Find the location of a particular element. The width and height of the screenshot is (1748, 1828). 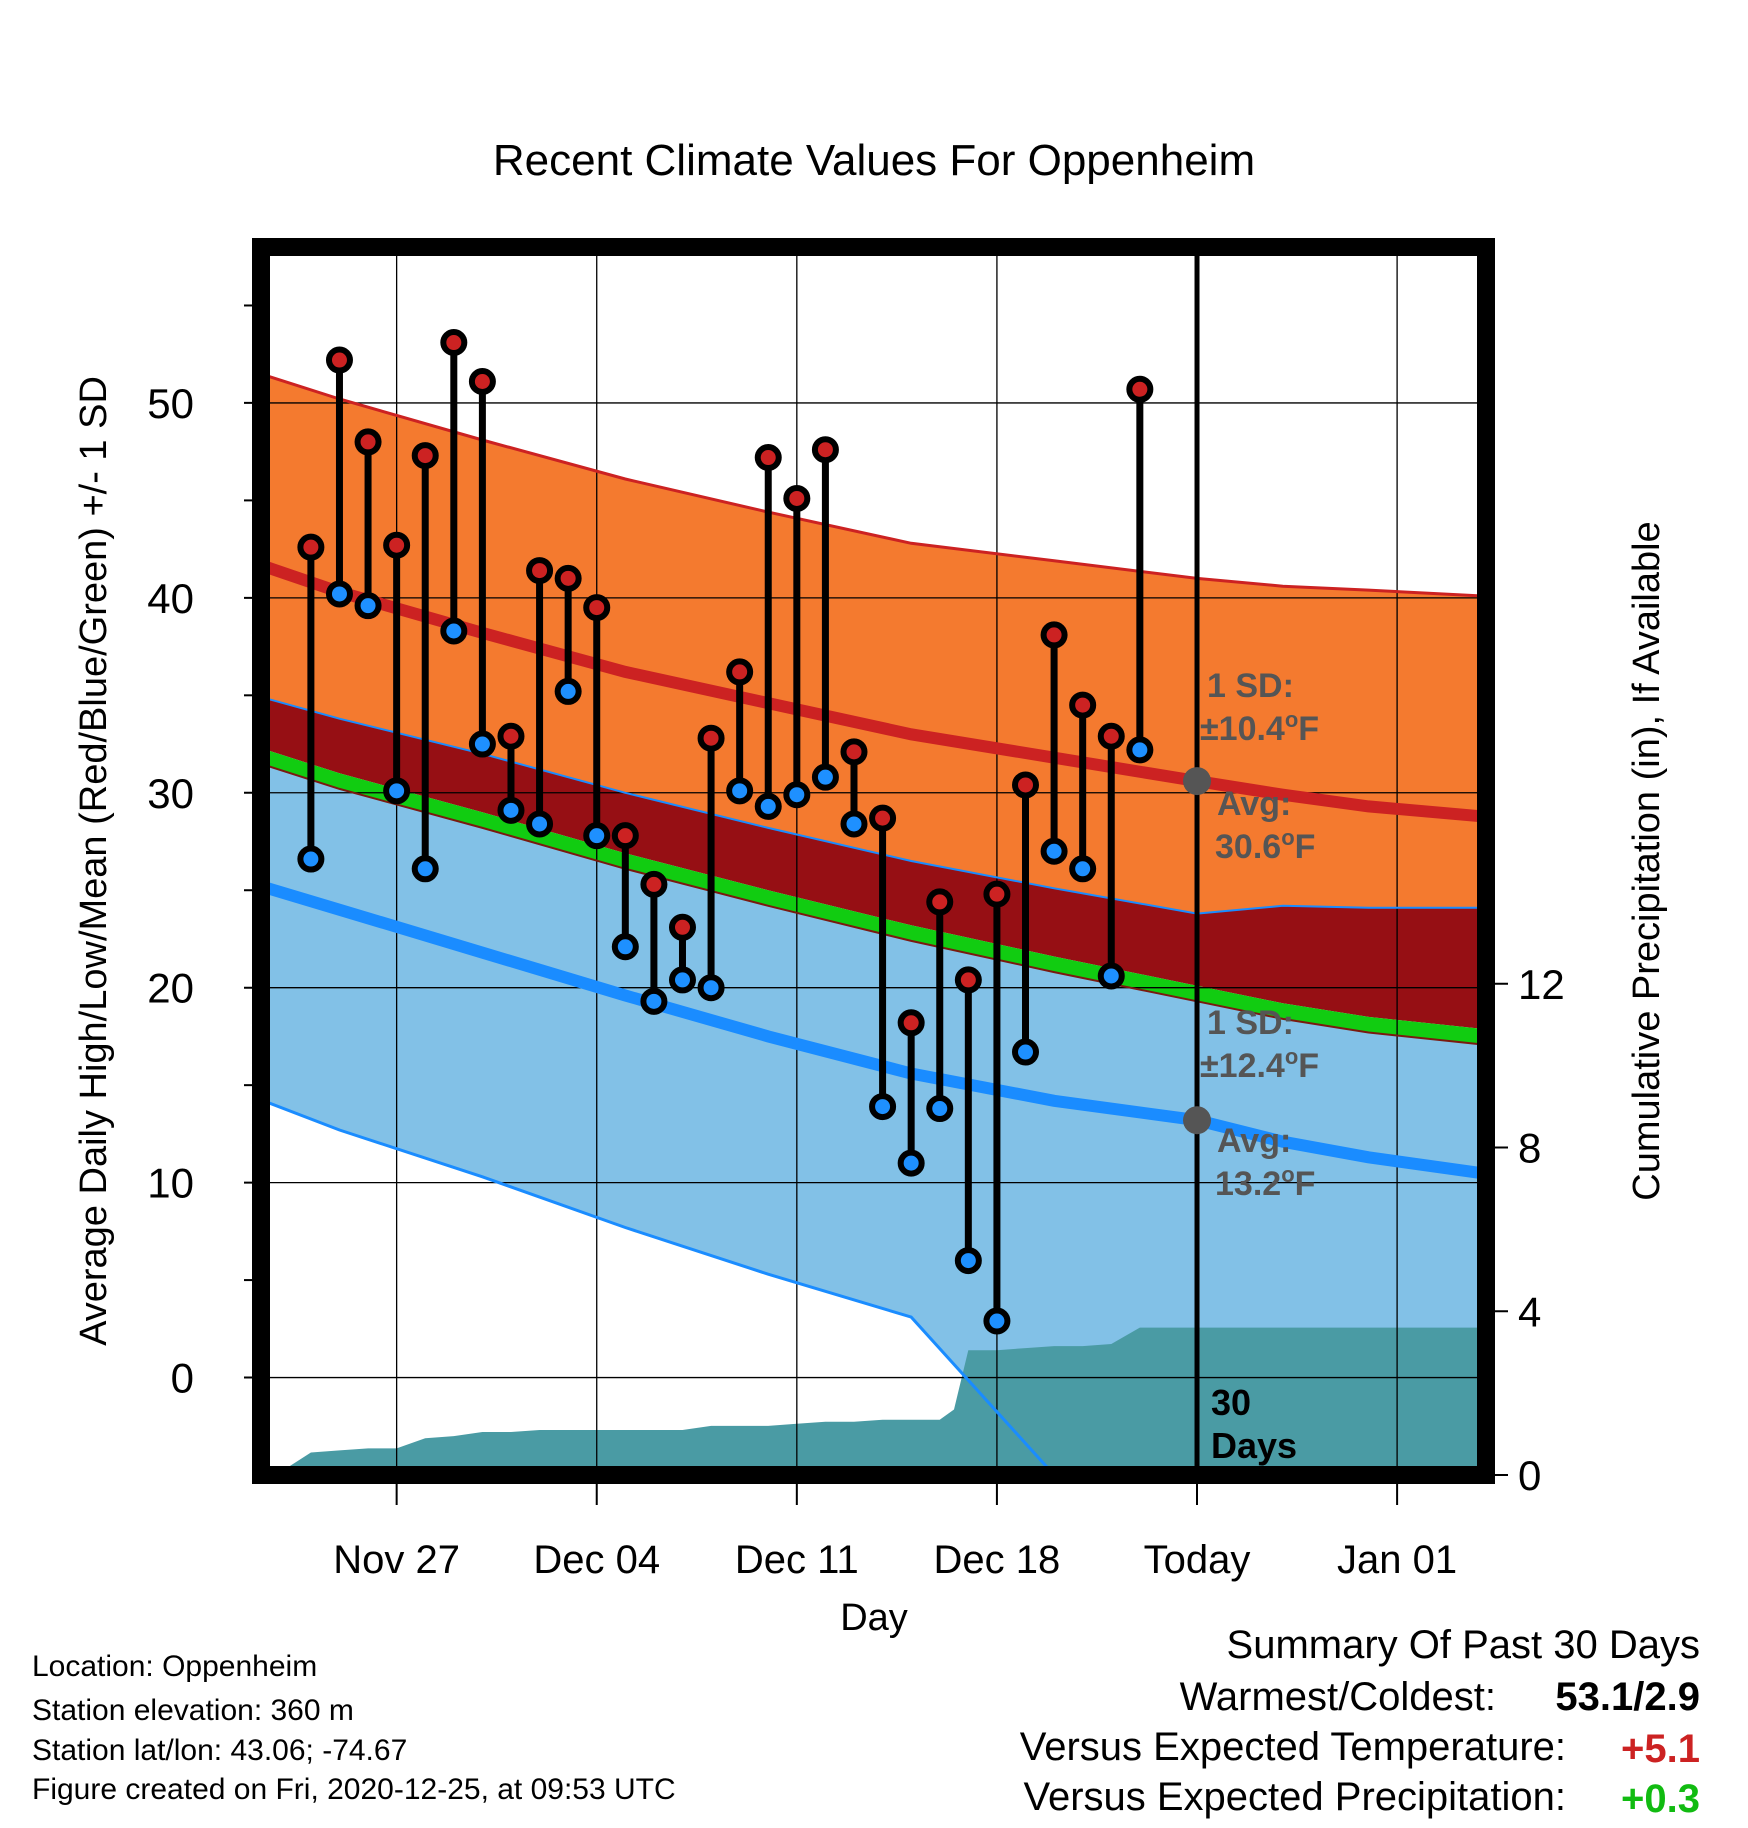

precipitation-fill is located at coordinates (873, 1401).